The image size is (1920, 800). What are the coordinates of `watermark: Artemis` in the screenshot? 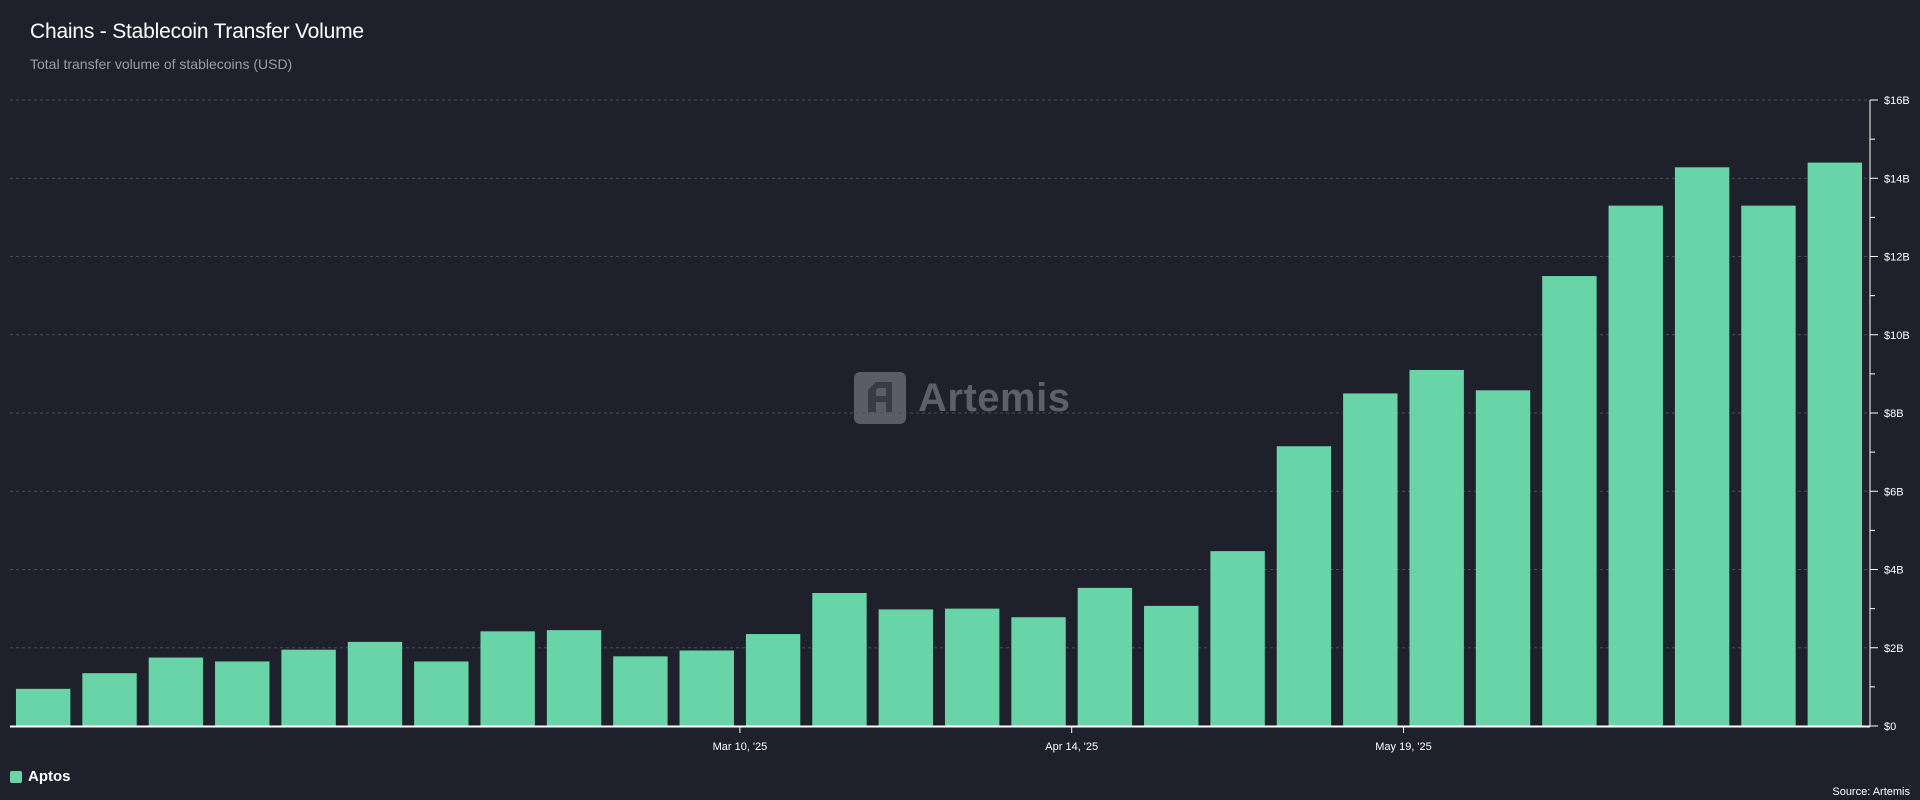 It's located at (962, 398).